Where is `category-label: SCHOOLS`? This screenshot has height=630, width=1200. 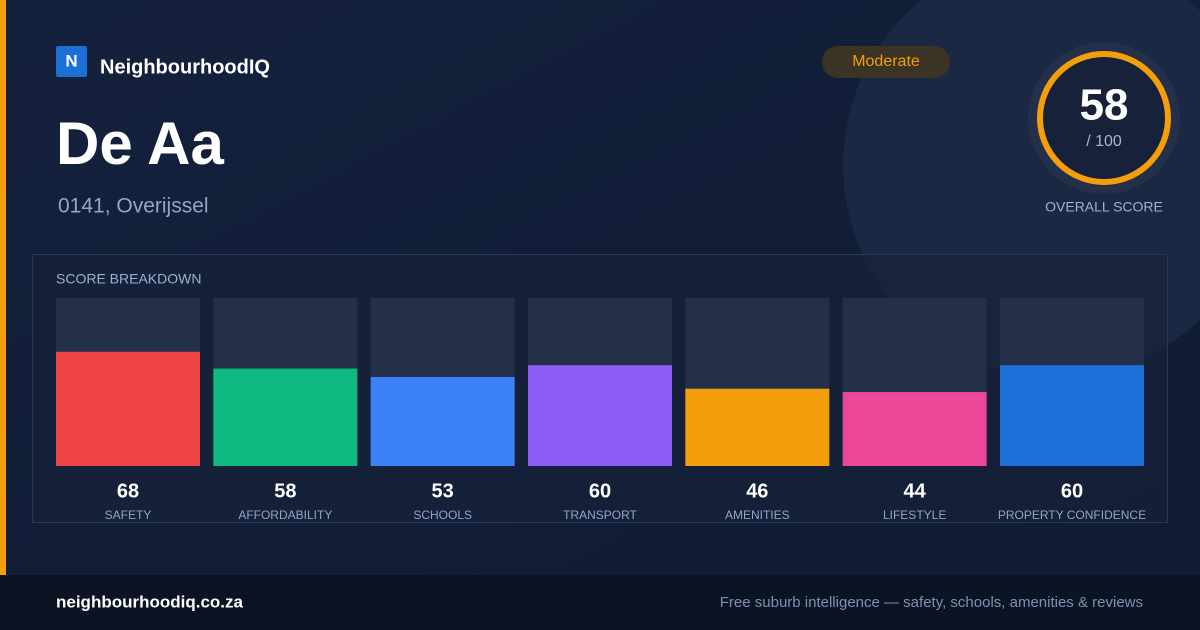 category-label: SCHOOLS is located at coordinates (442, 515).